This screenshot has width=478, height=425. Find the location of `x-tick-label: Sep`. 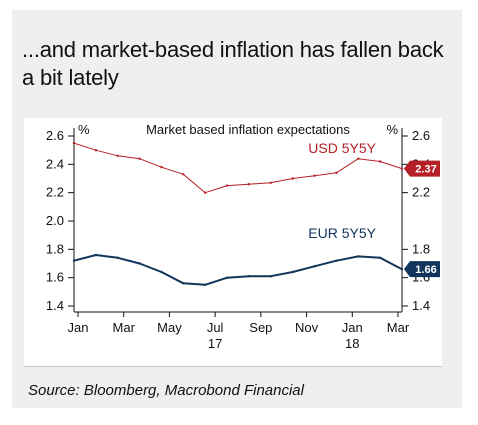

x-tick-label: Sep is located at coordinates (260, 327).